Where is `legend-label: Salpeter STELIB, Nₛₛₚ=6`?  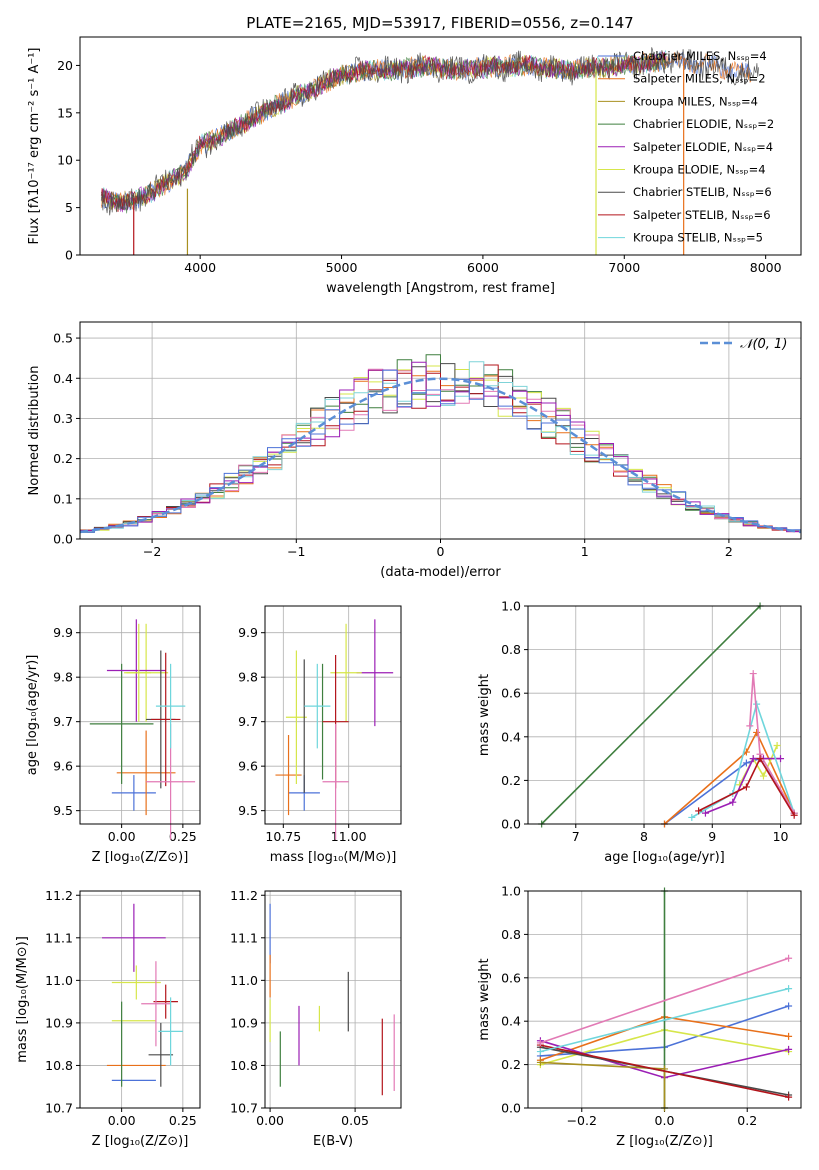 legend-label: Salpeter STELIB, Nₛₛₚ=6 is located at coordinates (702, 215).